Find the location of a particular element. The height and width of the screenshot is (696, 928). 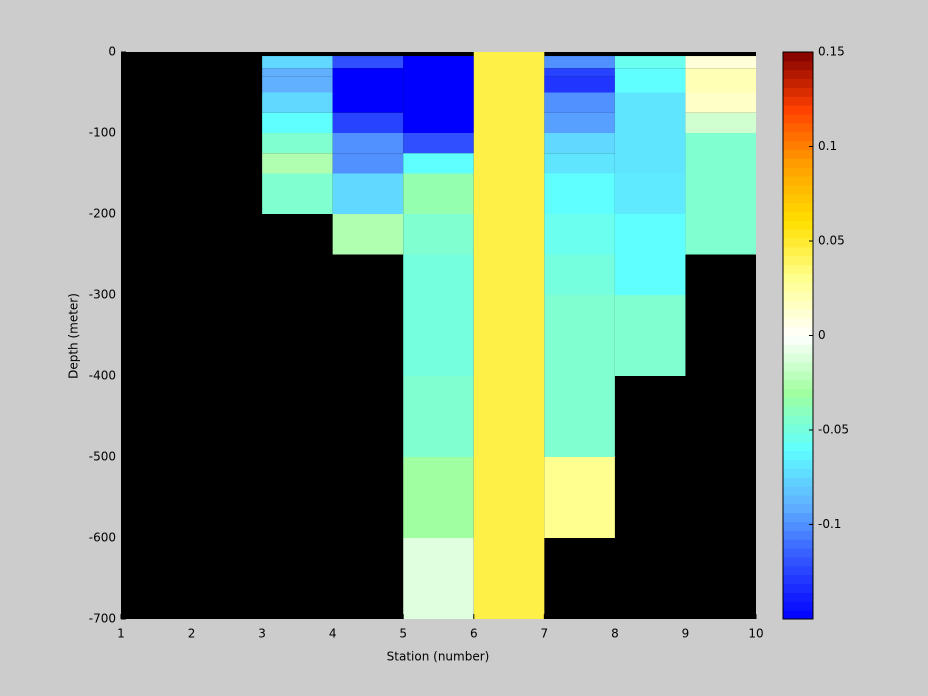

x-tick-label: 9 is located at coordinates (686, 634).